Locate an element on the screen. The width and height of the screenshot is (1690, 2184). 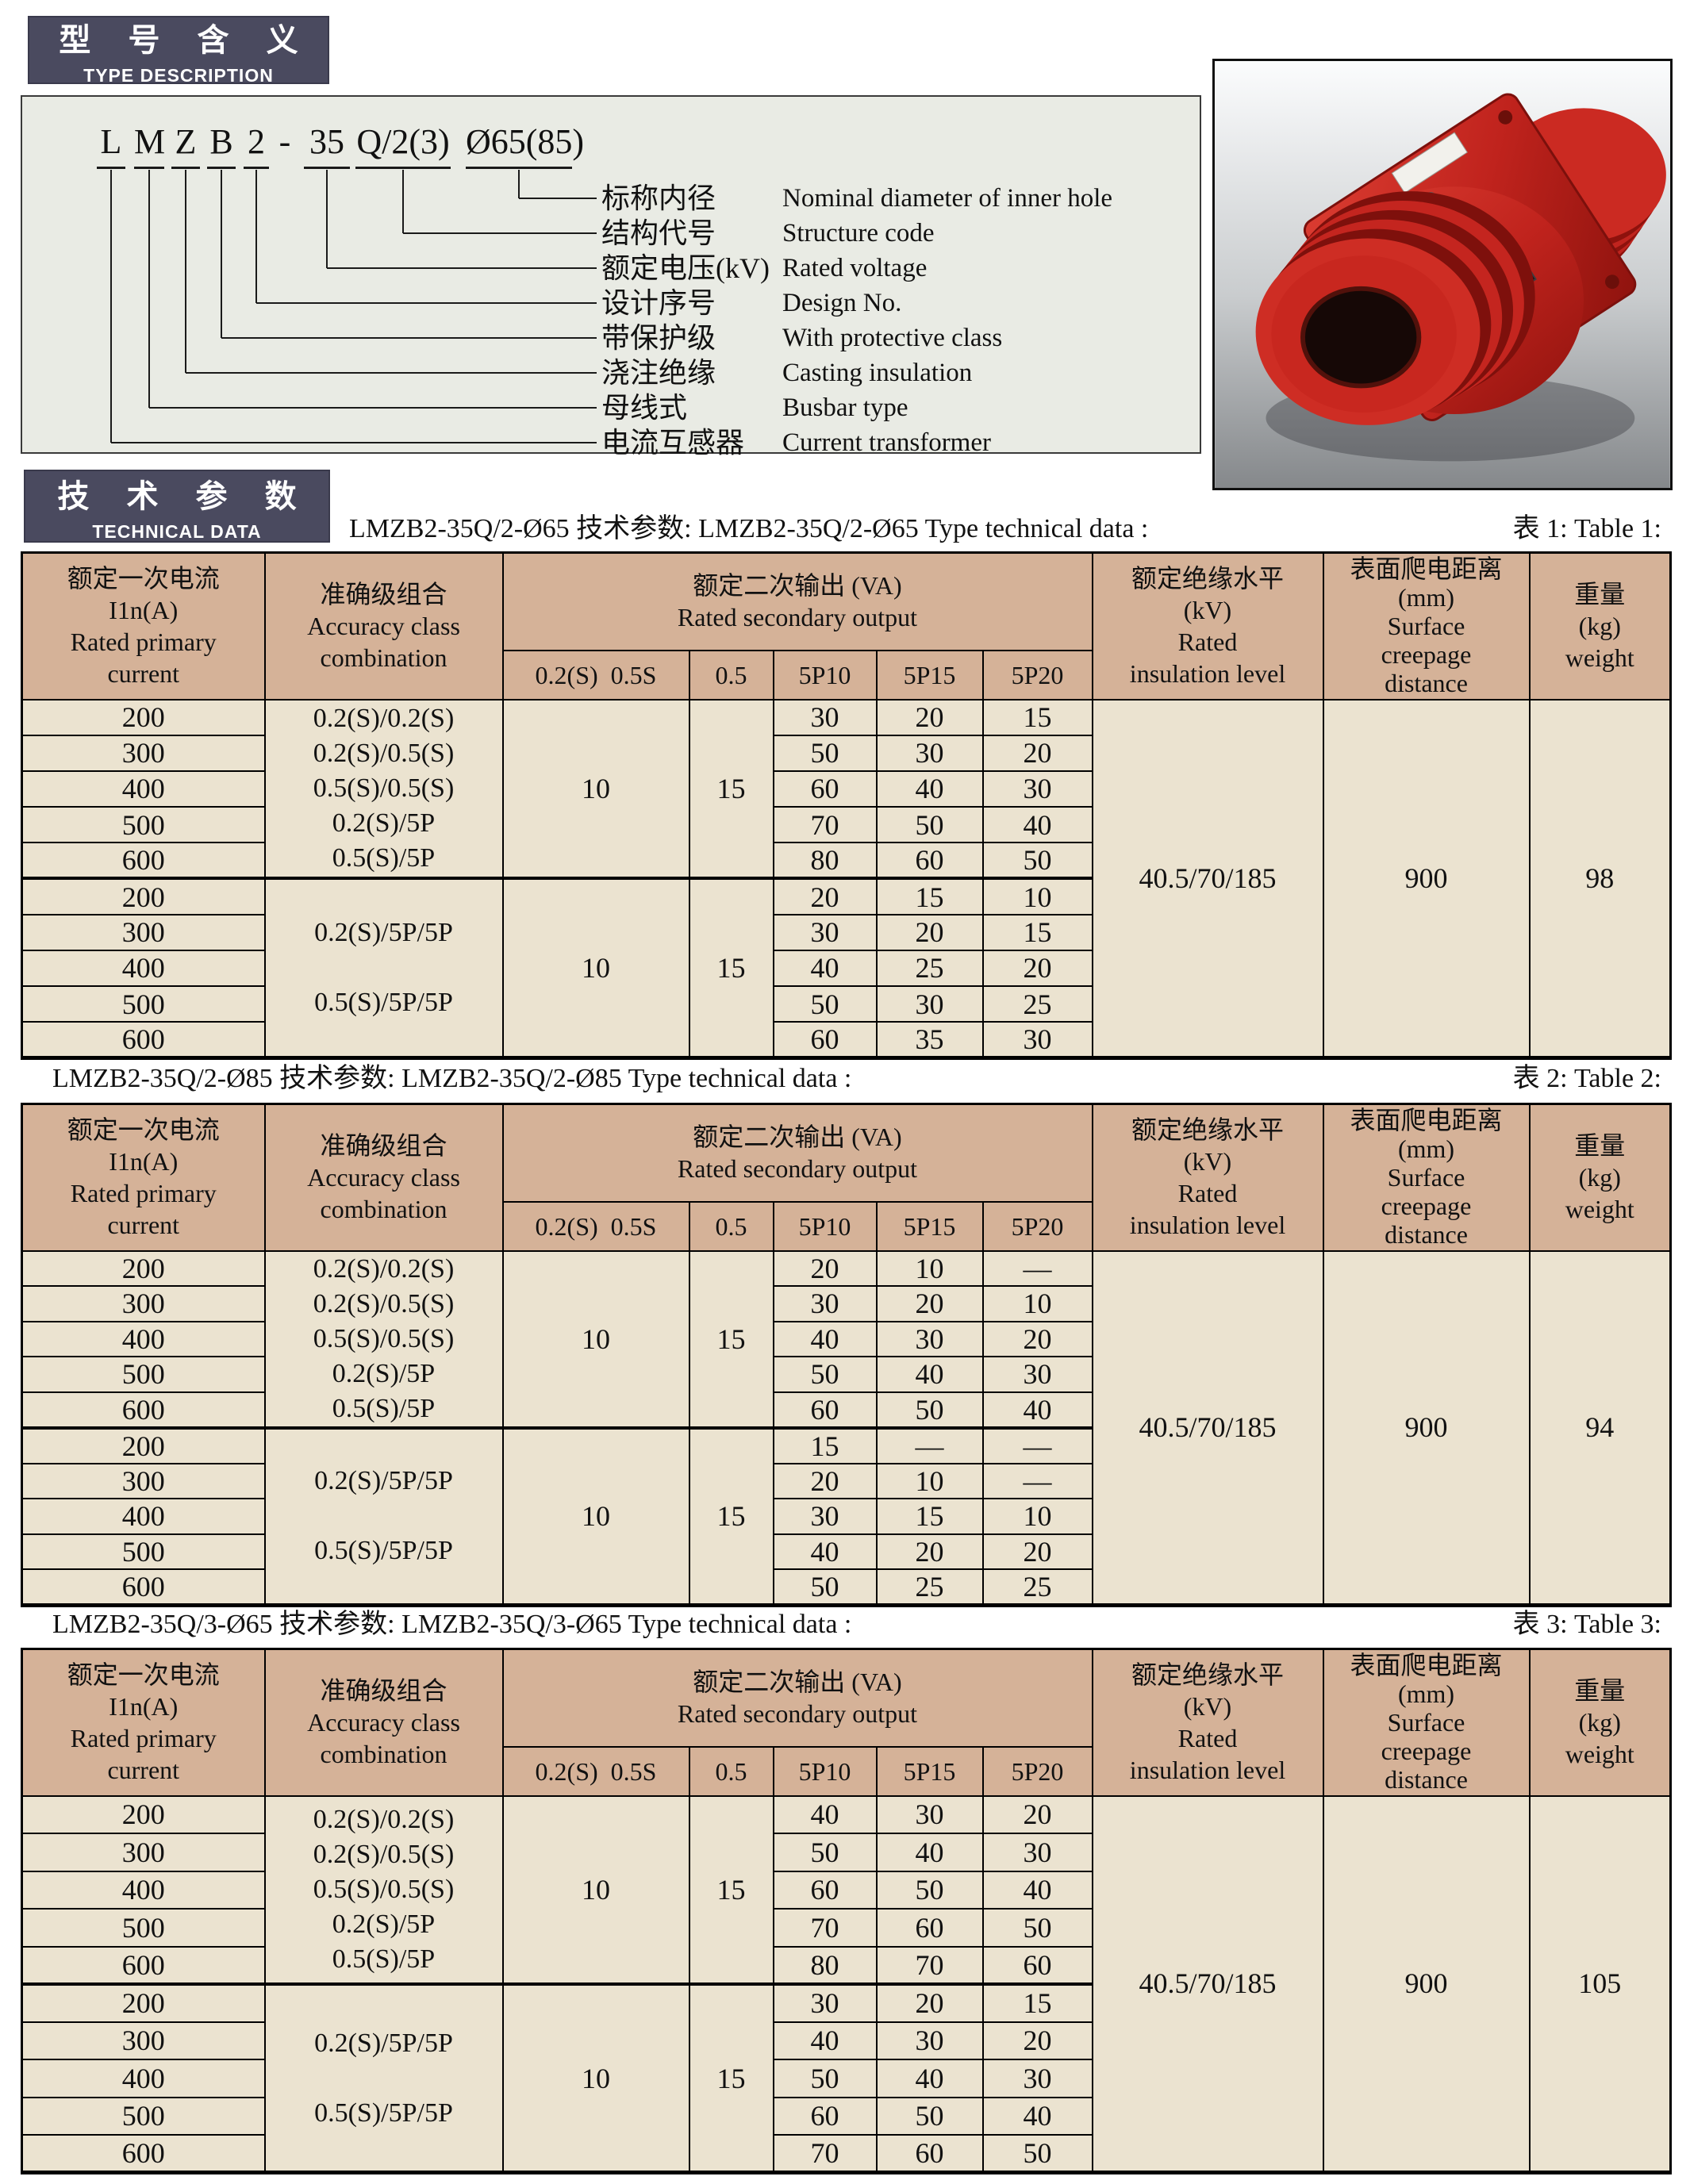
header-primary-current: 额定一次电流 I1n(A) Rated primary current is located at coordinates (143, 1722).